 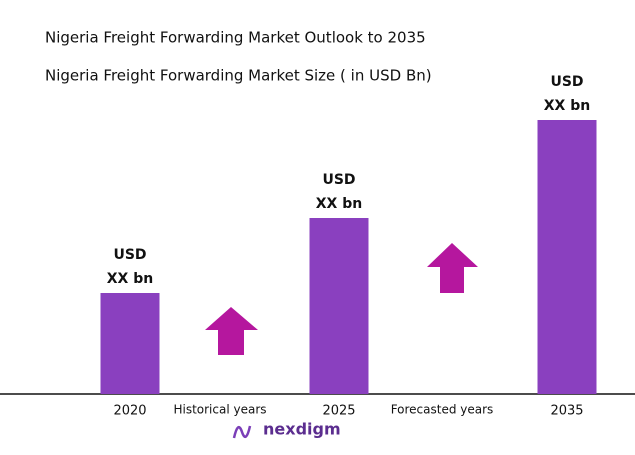 What do you see at coordinates (129, 411) in the screenshot?
I see `x-tick-label: 2020` at bounding box center [129, 411].